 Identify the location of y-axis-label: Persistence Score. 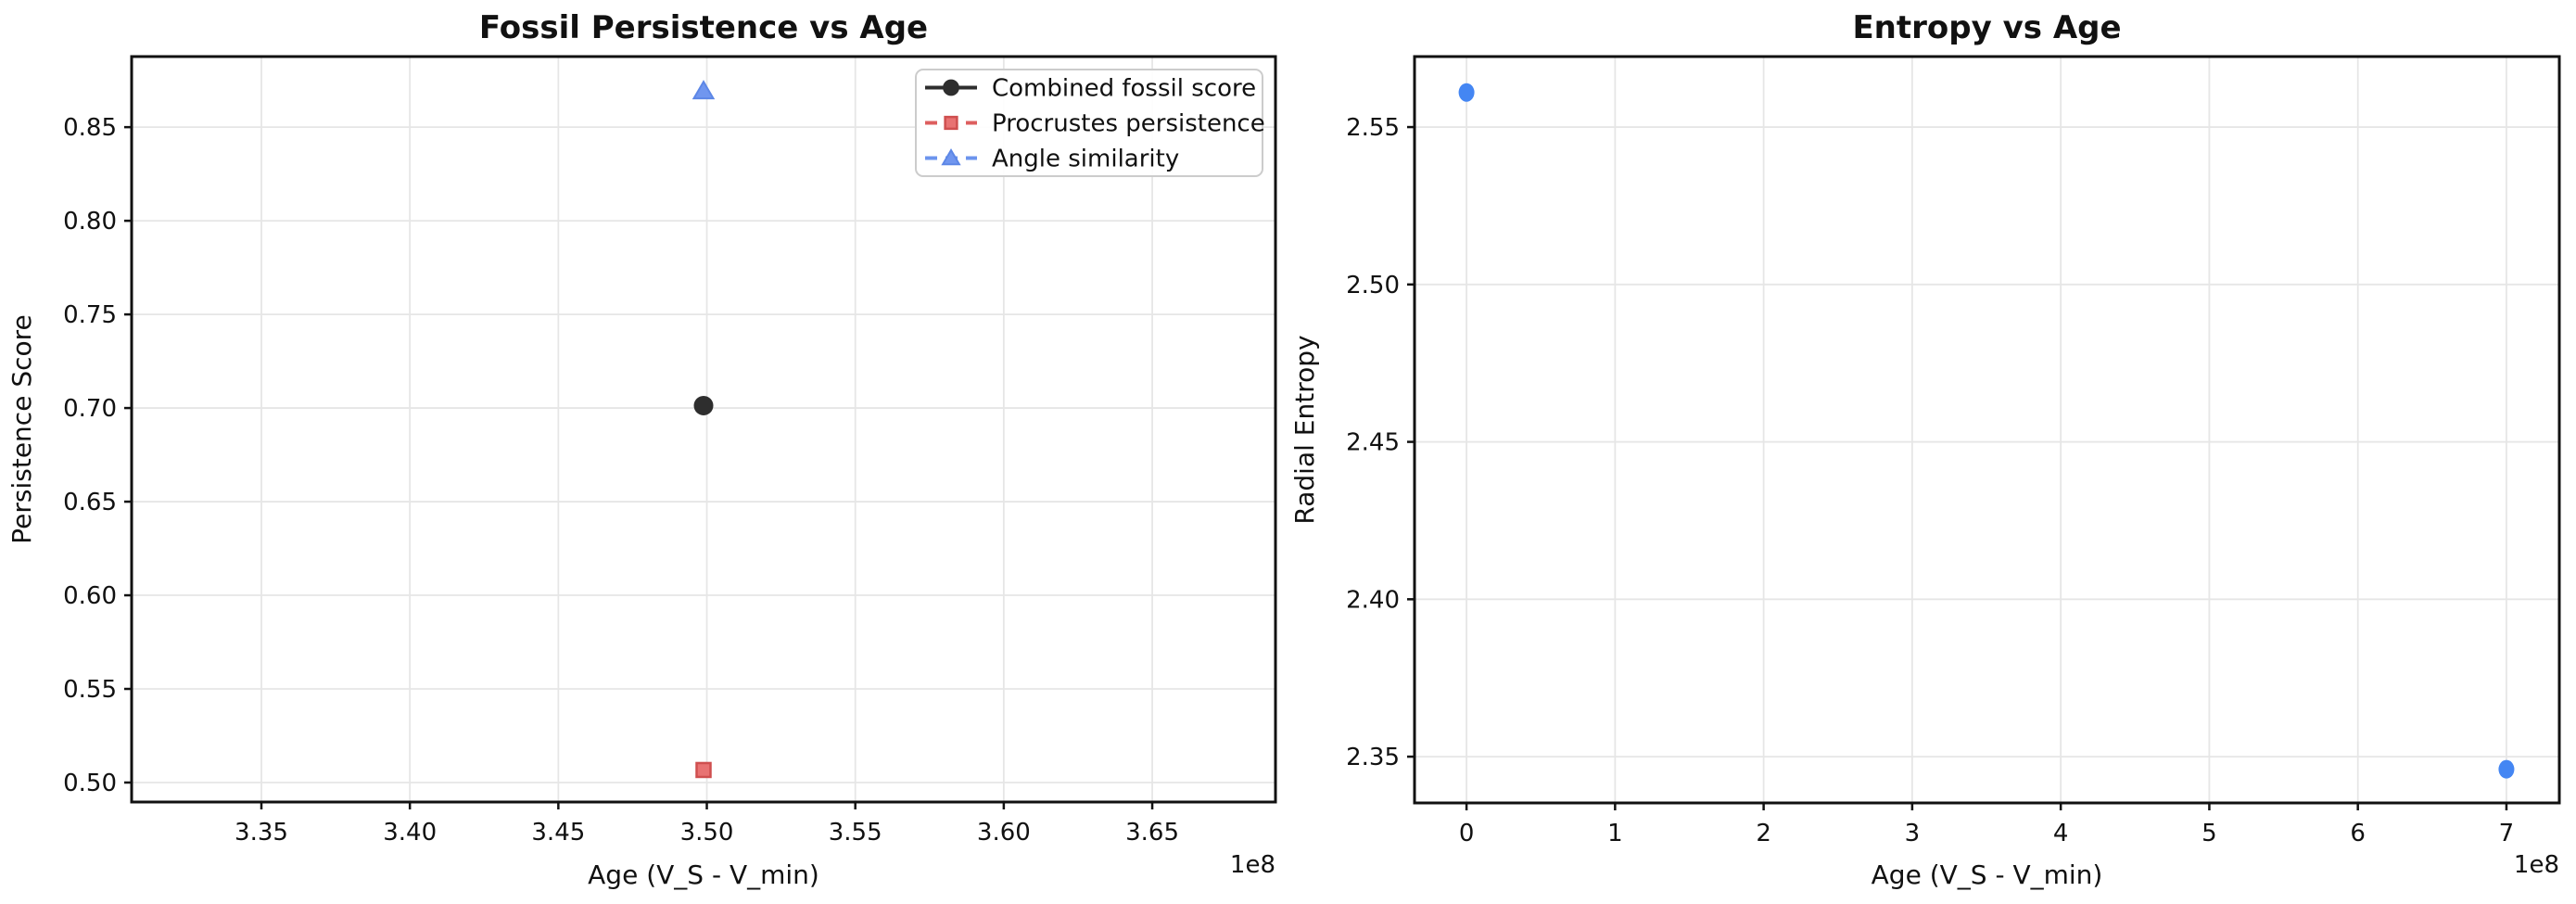
(21, 429).